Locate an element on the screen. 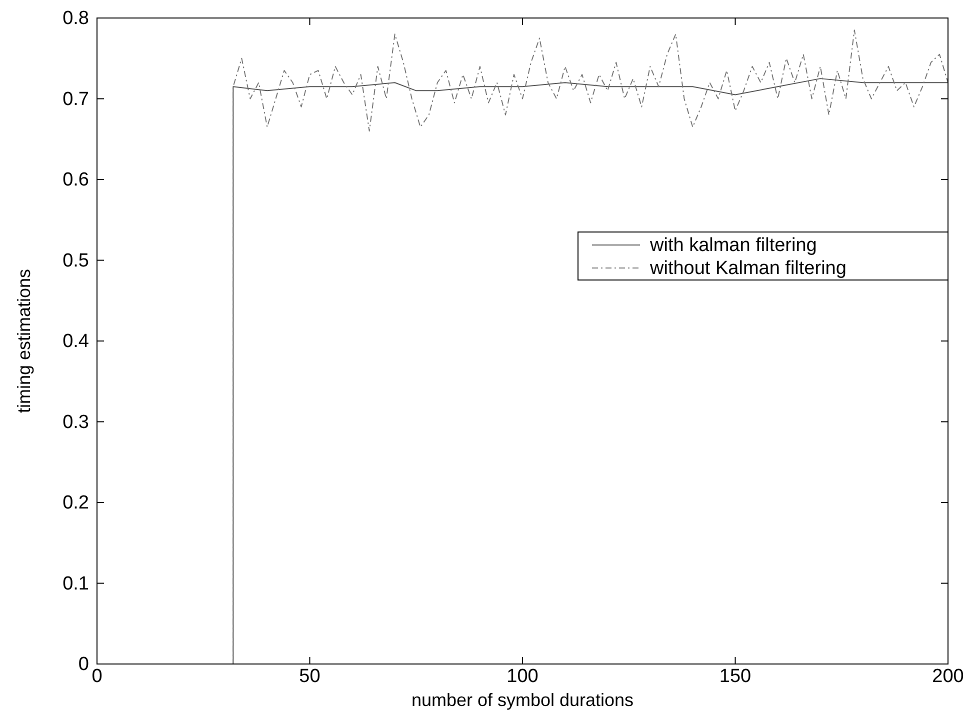 The image size is (979, 714). y-tick-label: 0.2 is located at coordinates (75, 503).